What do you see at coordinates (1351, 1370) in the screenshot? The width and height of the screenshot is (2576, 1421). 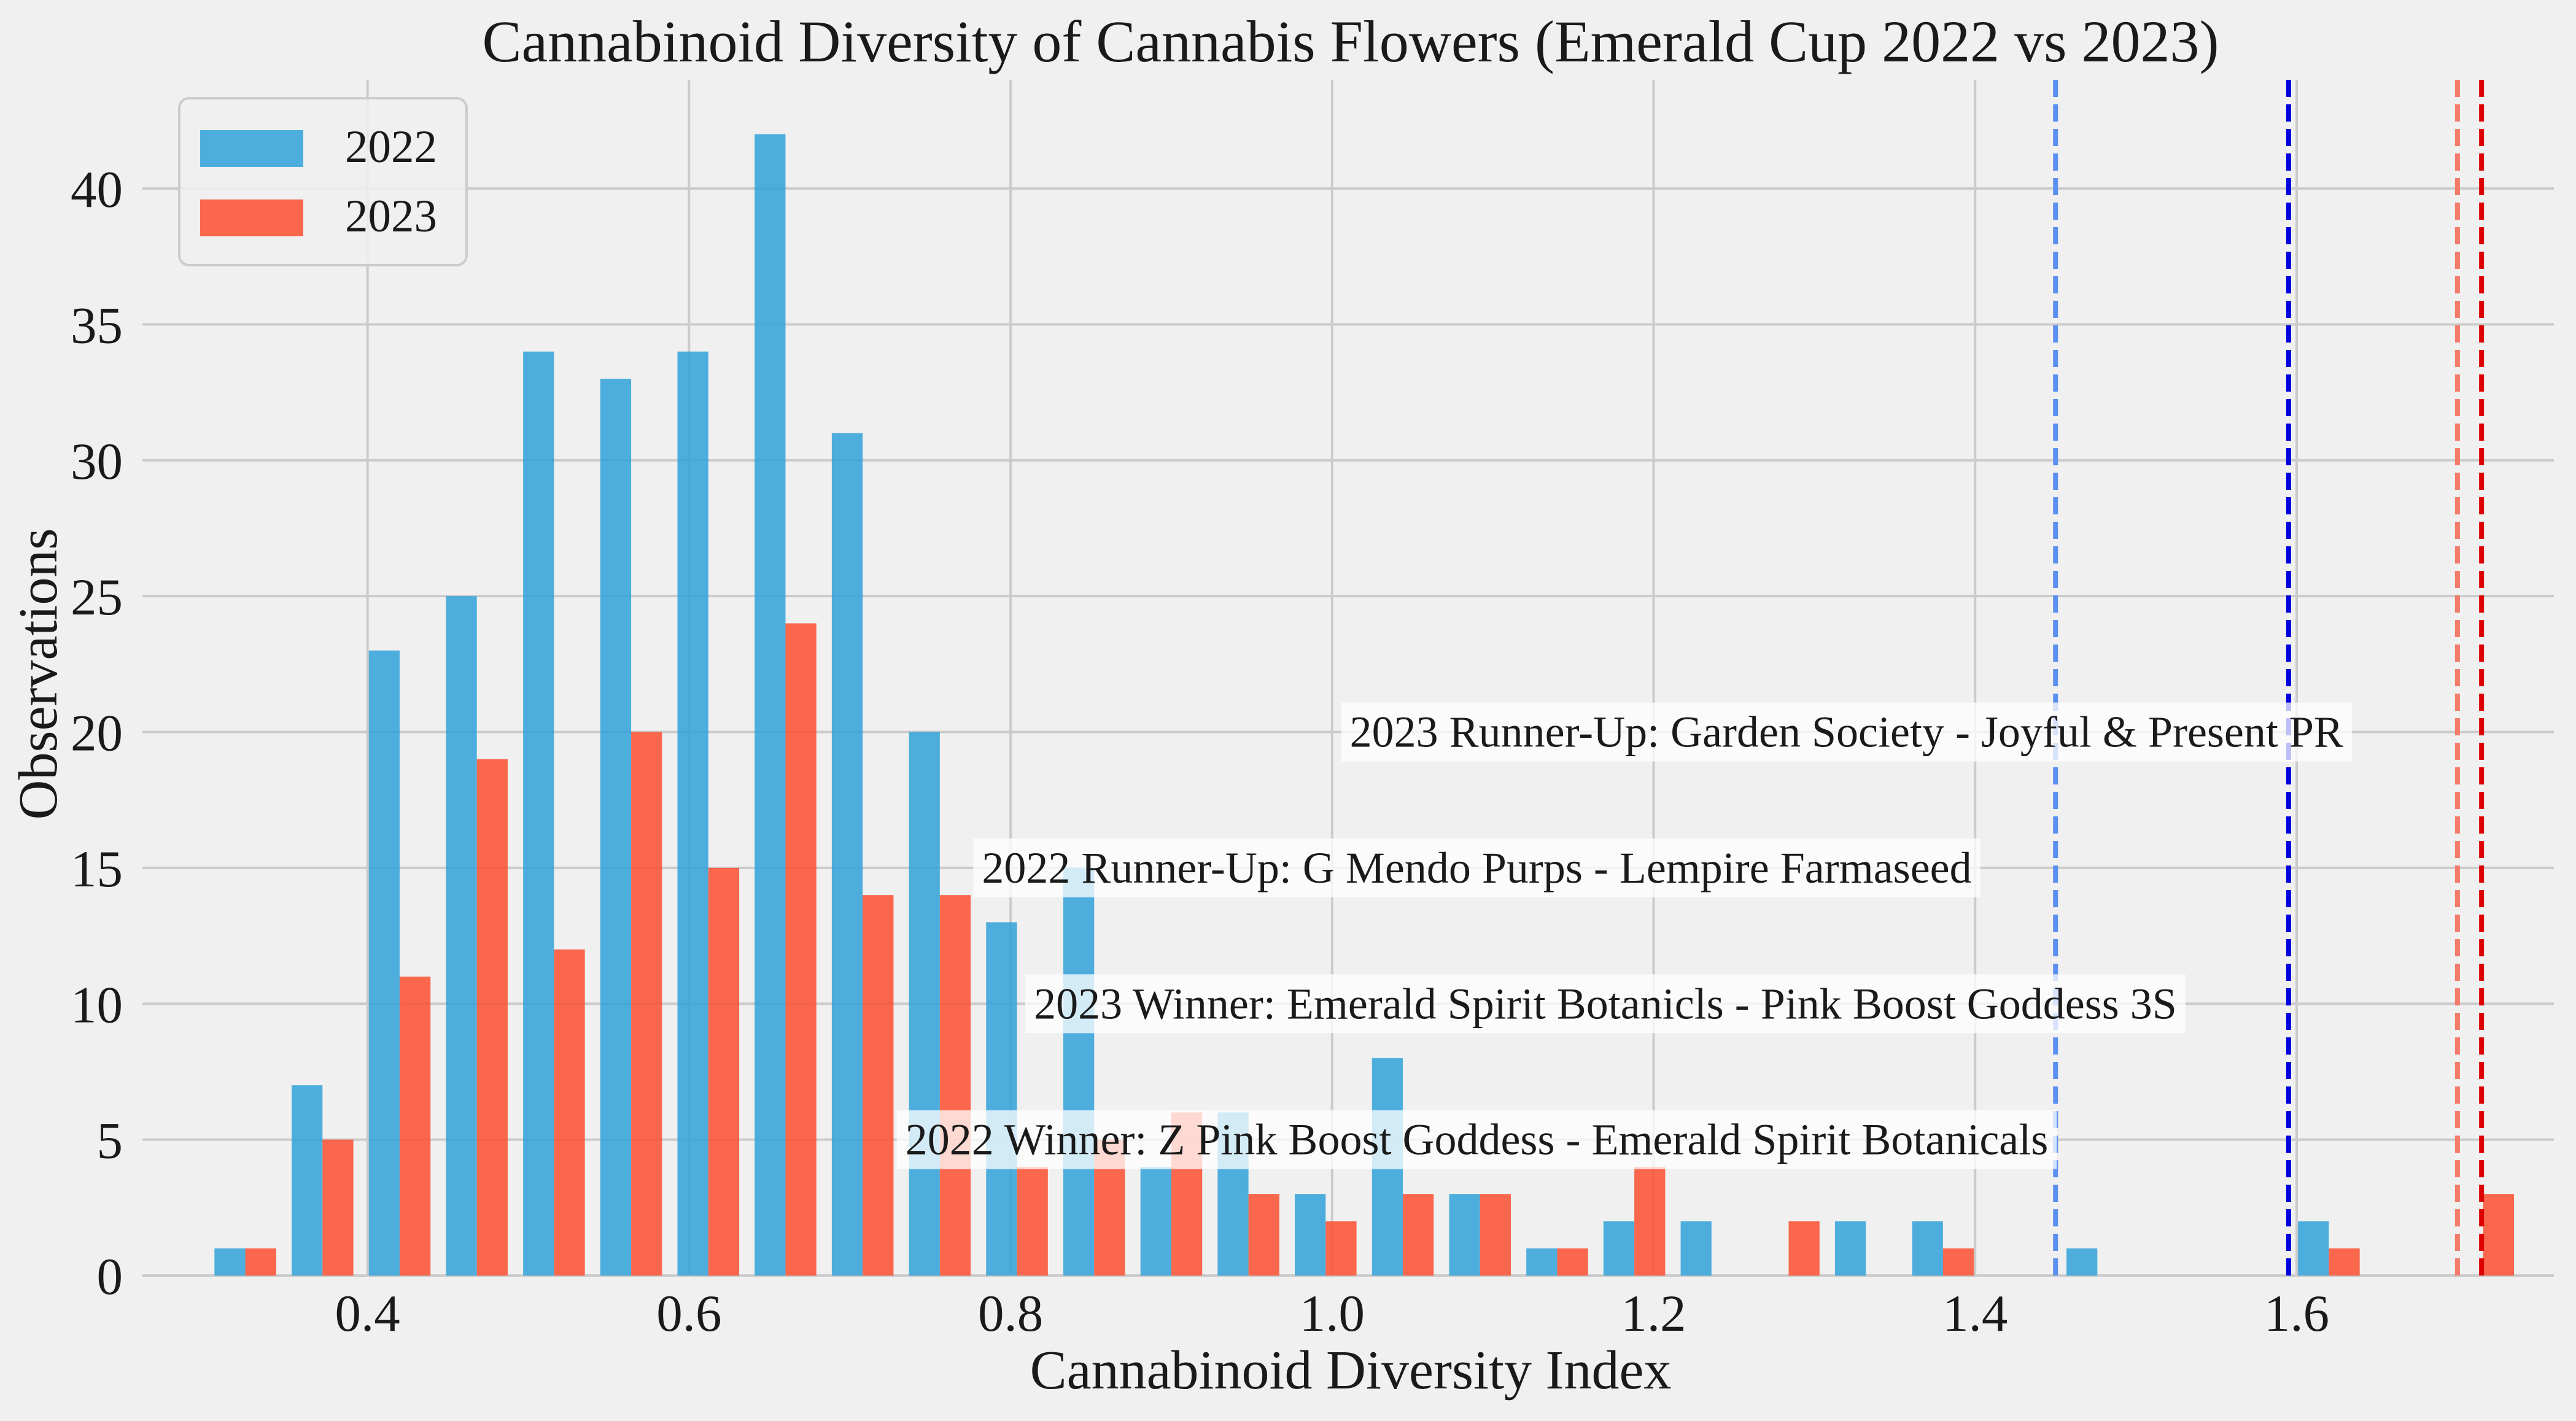 I see `x-axis-title: Cannabinoid Diversity Index` at bounding box center [1351, 1370].